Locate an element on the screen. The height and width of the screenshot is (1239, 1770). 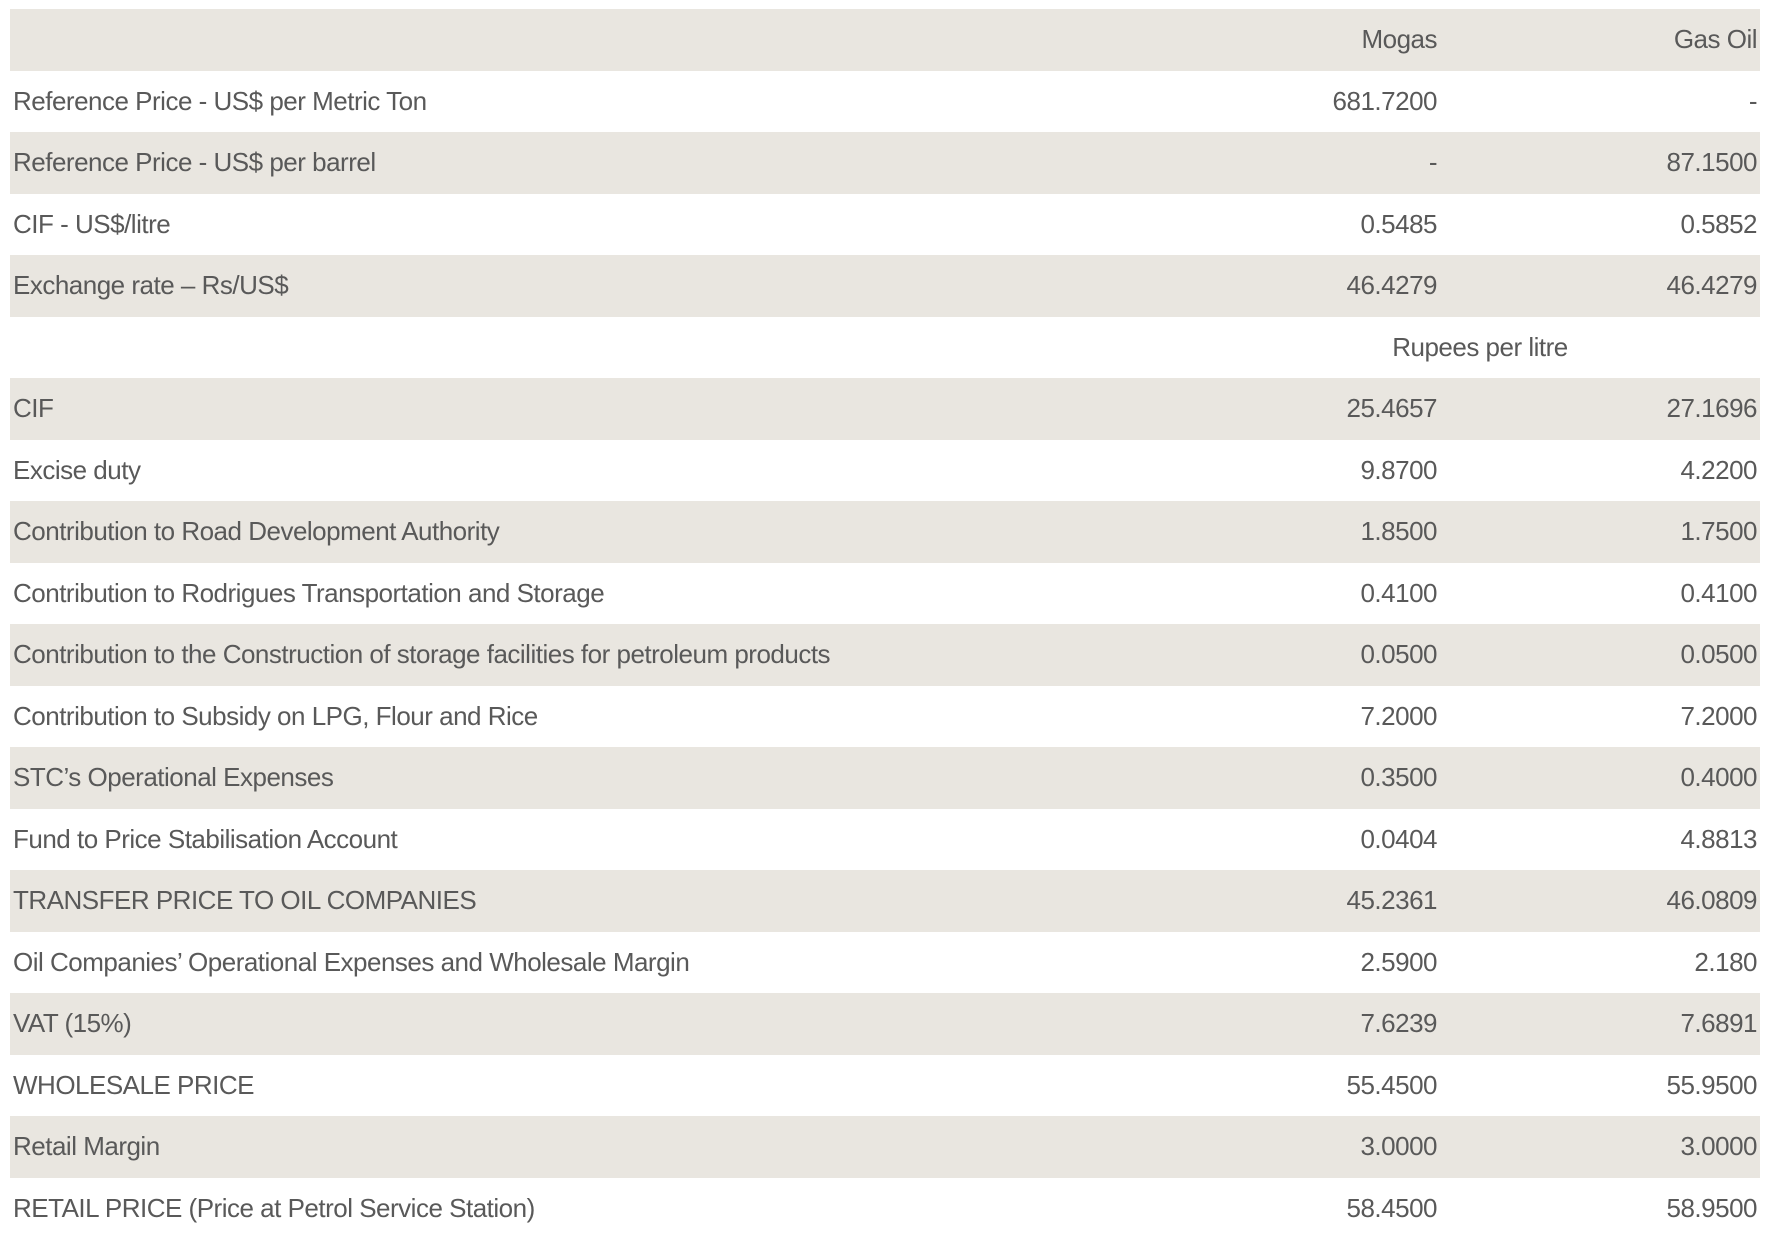
mogas-value: 45.2361 is located at coordinates (1323, 901).